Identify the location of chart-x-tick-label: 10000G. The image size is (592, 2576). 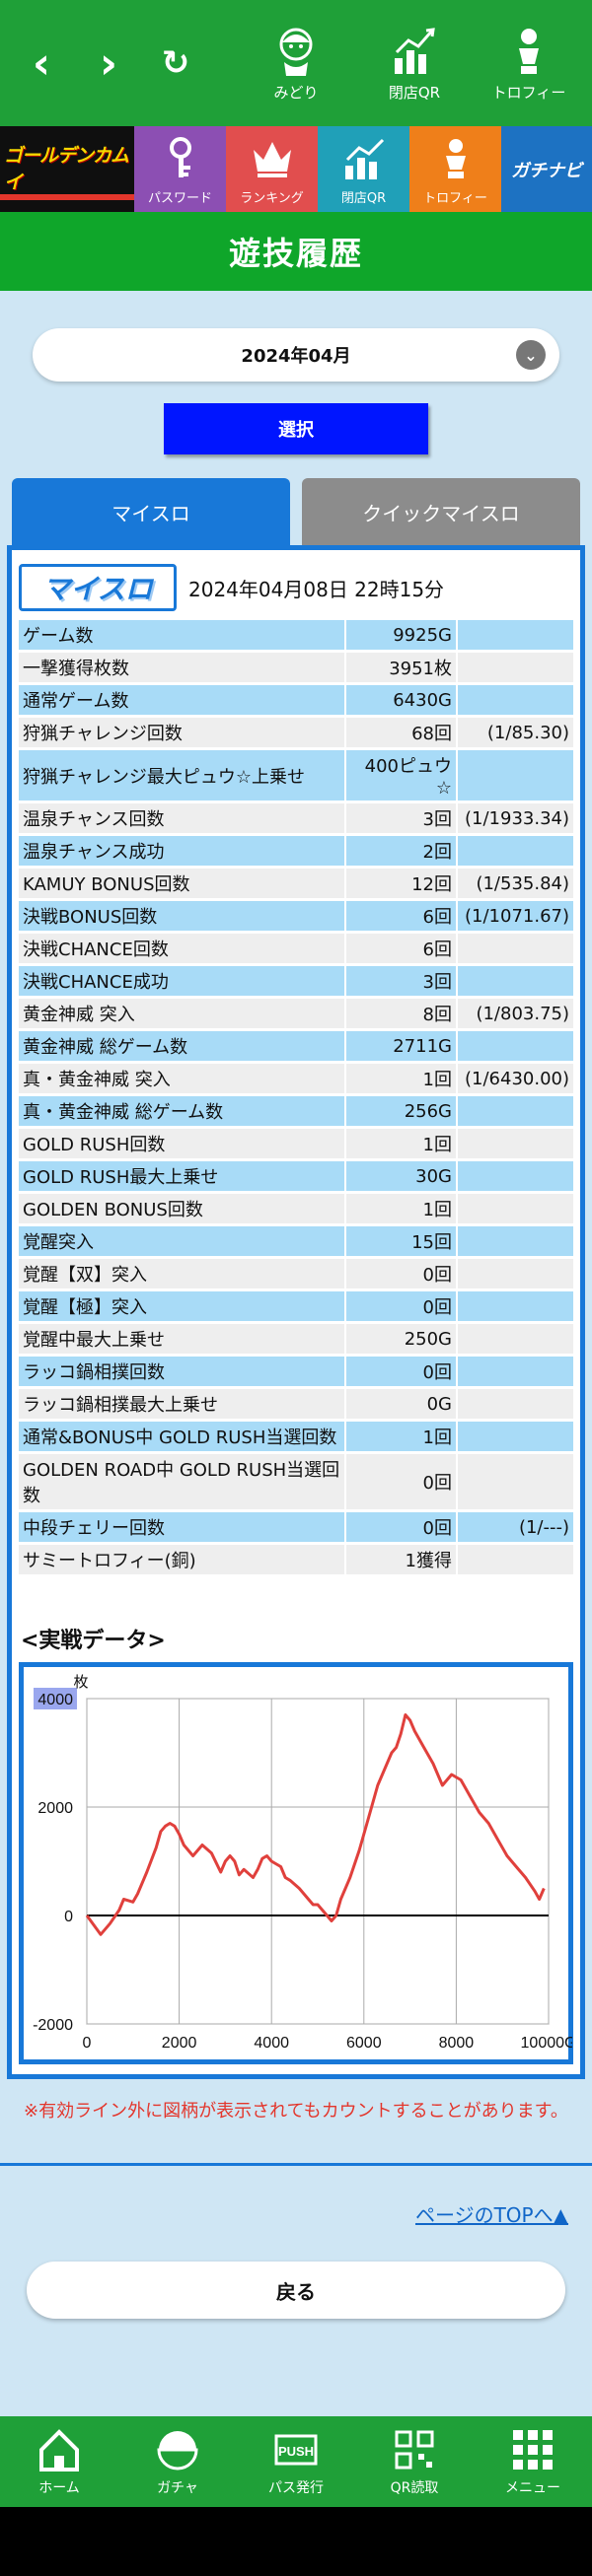
(547, 2043).